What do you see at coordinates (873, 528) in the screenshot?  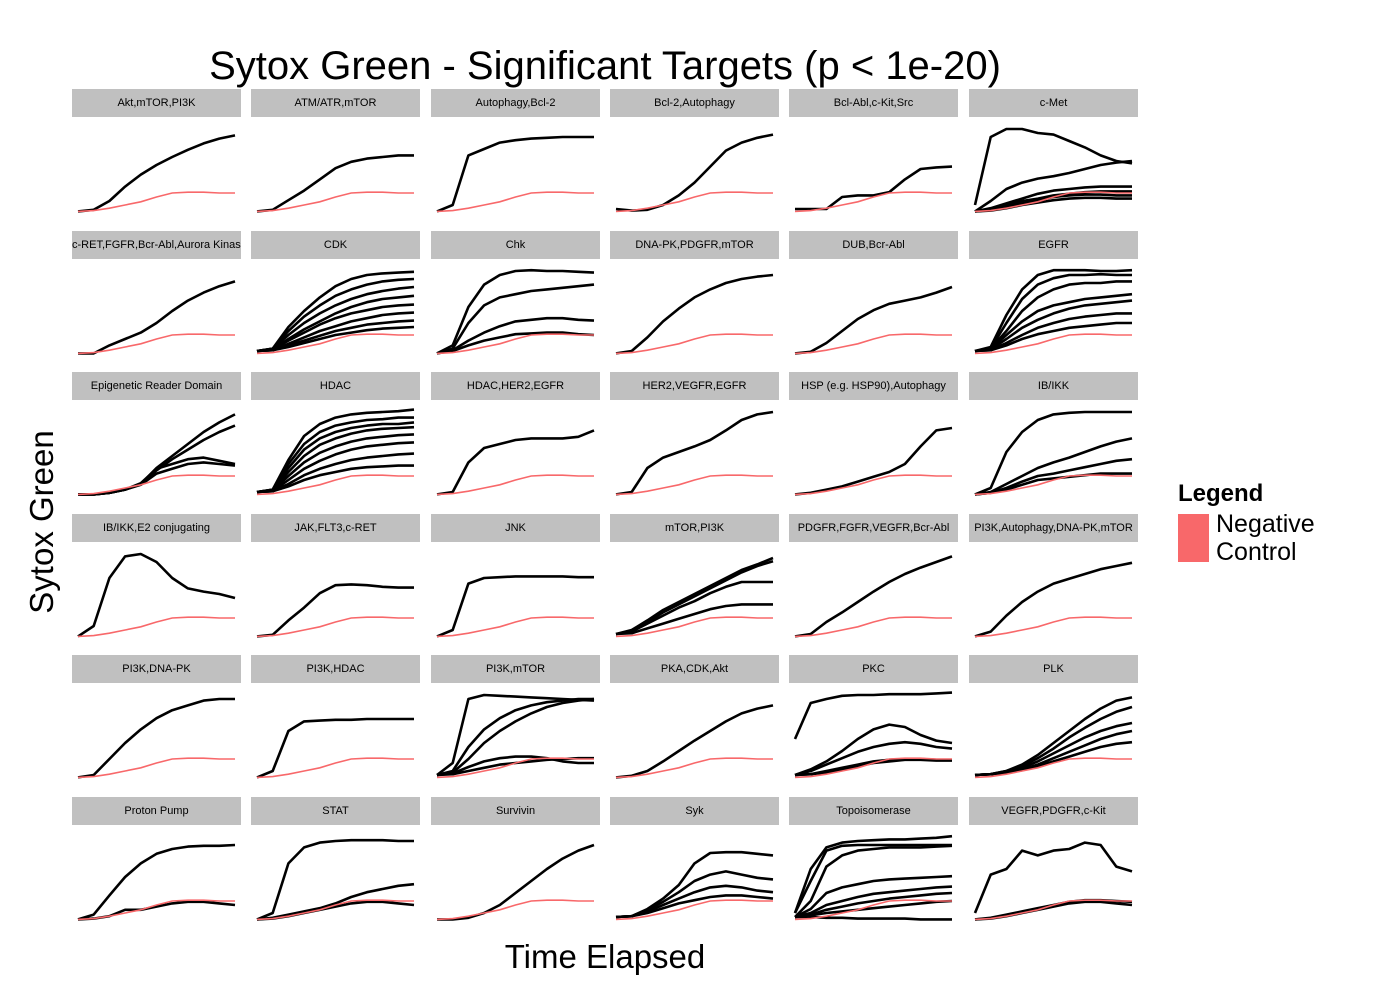 I see `facet-strip: PDGFR,FGFR,VEGFR,Bcr-Abl` at bounding box center [873, 528].